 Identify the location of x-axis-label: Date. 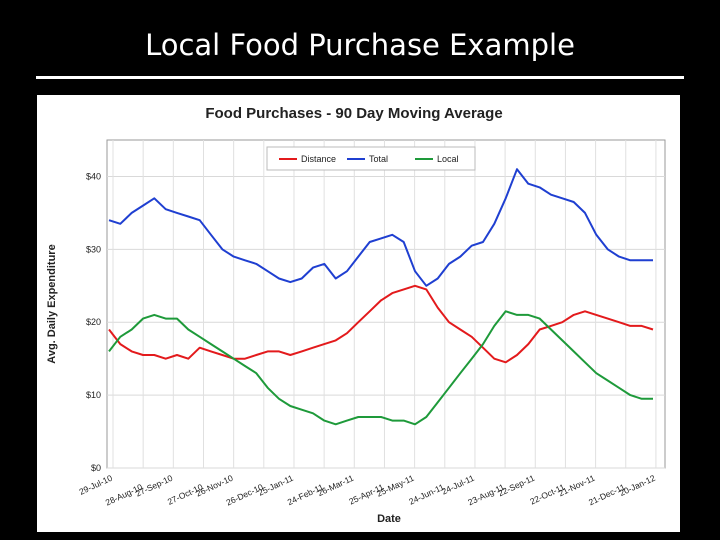
(389, 519).